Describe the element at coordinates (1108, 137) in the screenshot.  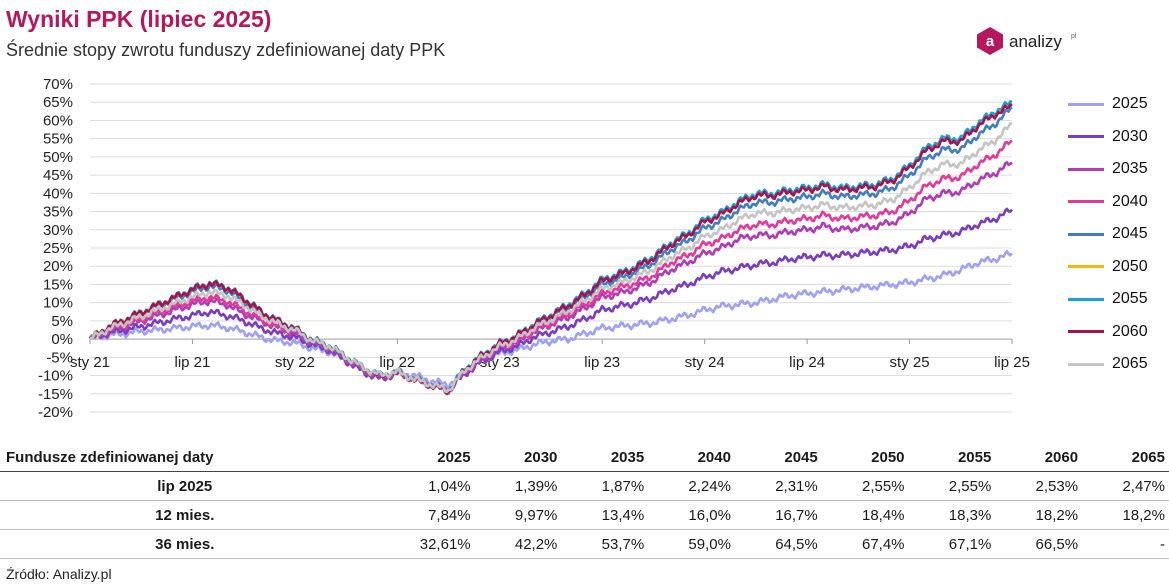
I see `legend-item-2030: 2030` at that location.